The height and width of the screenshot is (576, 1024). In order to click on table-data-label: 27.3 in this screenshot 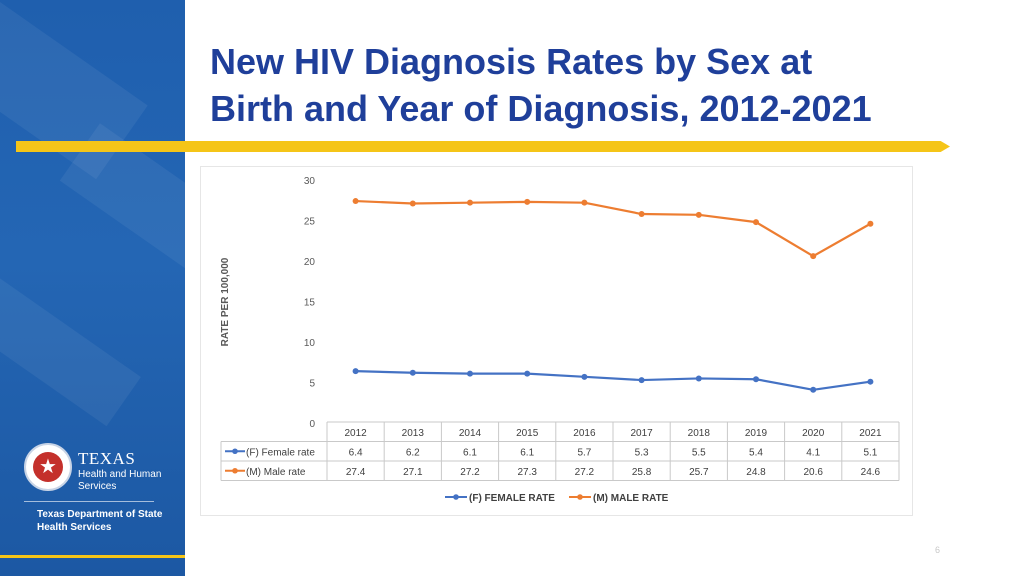, I will do `click(527, 472)`.